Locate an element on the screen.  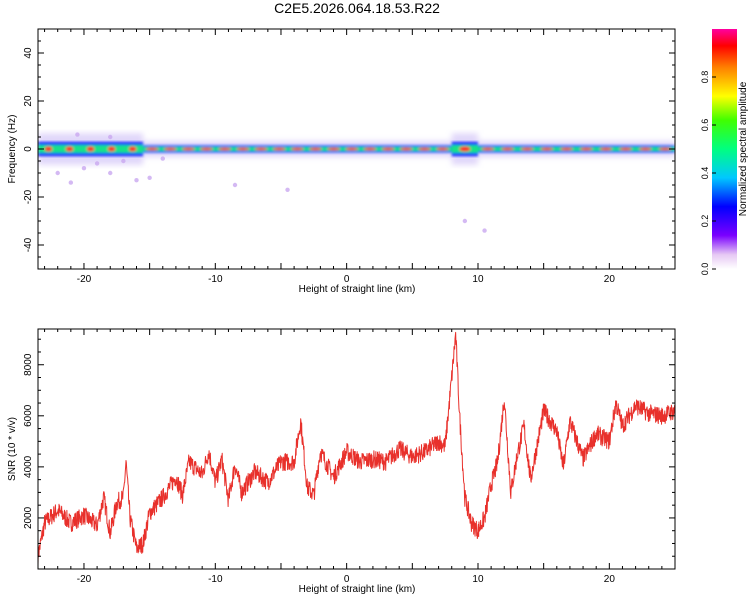
colorbar-ticks: 0.0 0.2 0.4 0.6 0.8 is located at coordinates (708, 173).